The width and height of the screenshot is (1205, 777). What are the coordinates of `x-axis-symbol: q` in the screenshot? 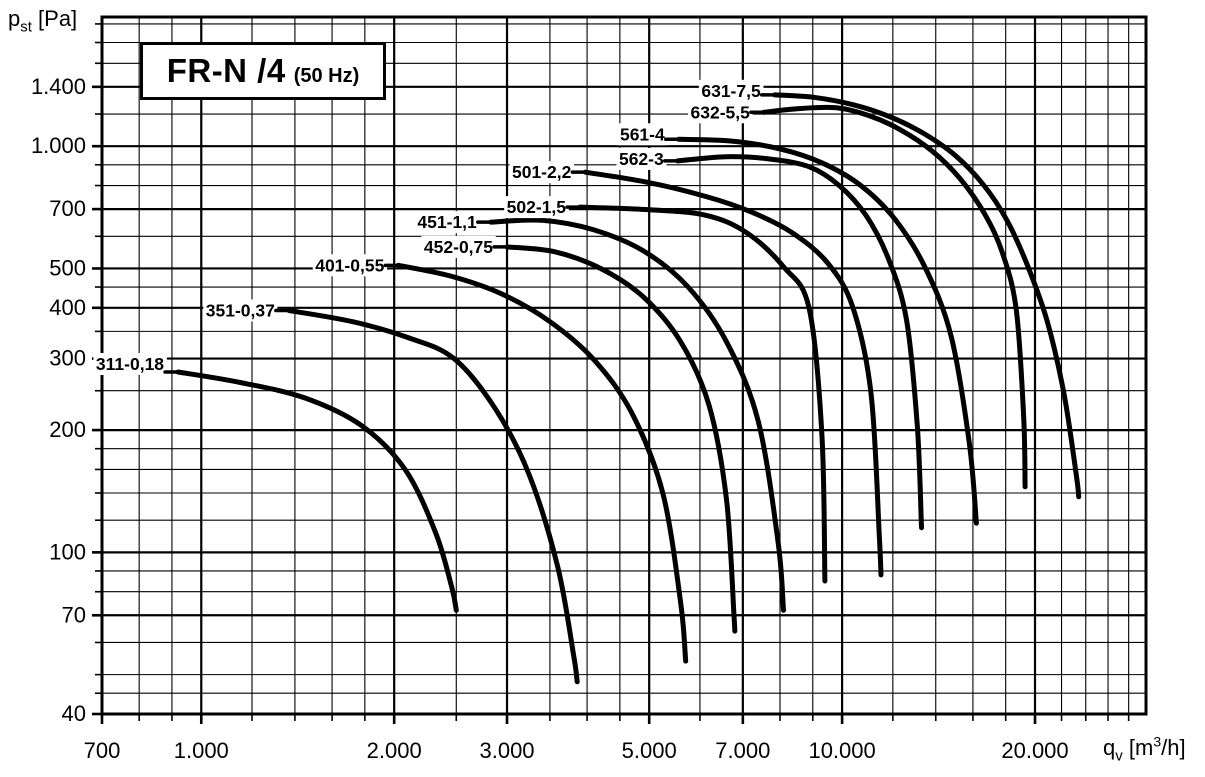 It's located at (1109, 747).